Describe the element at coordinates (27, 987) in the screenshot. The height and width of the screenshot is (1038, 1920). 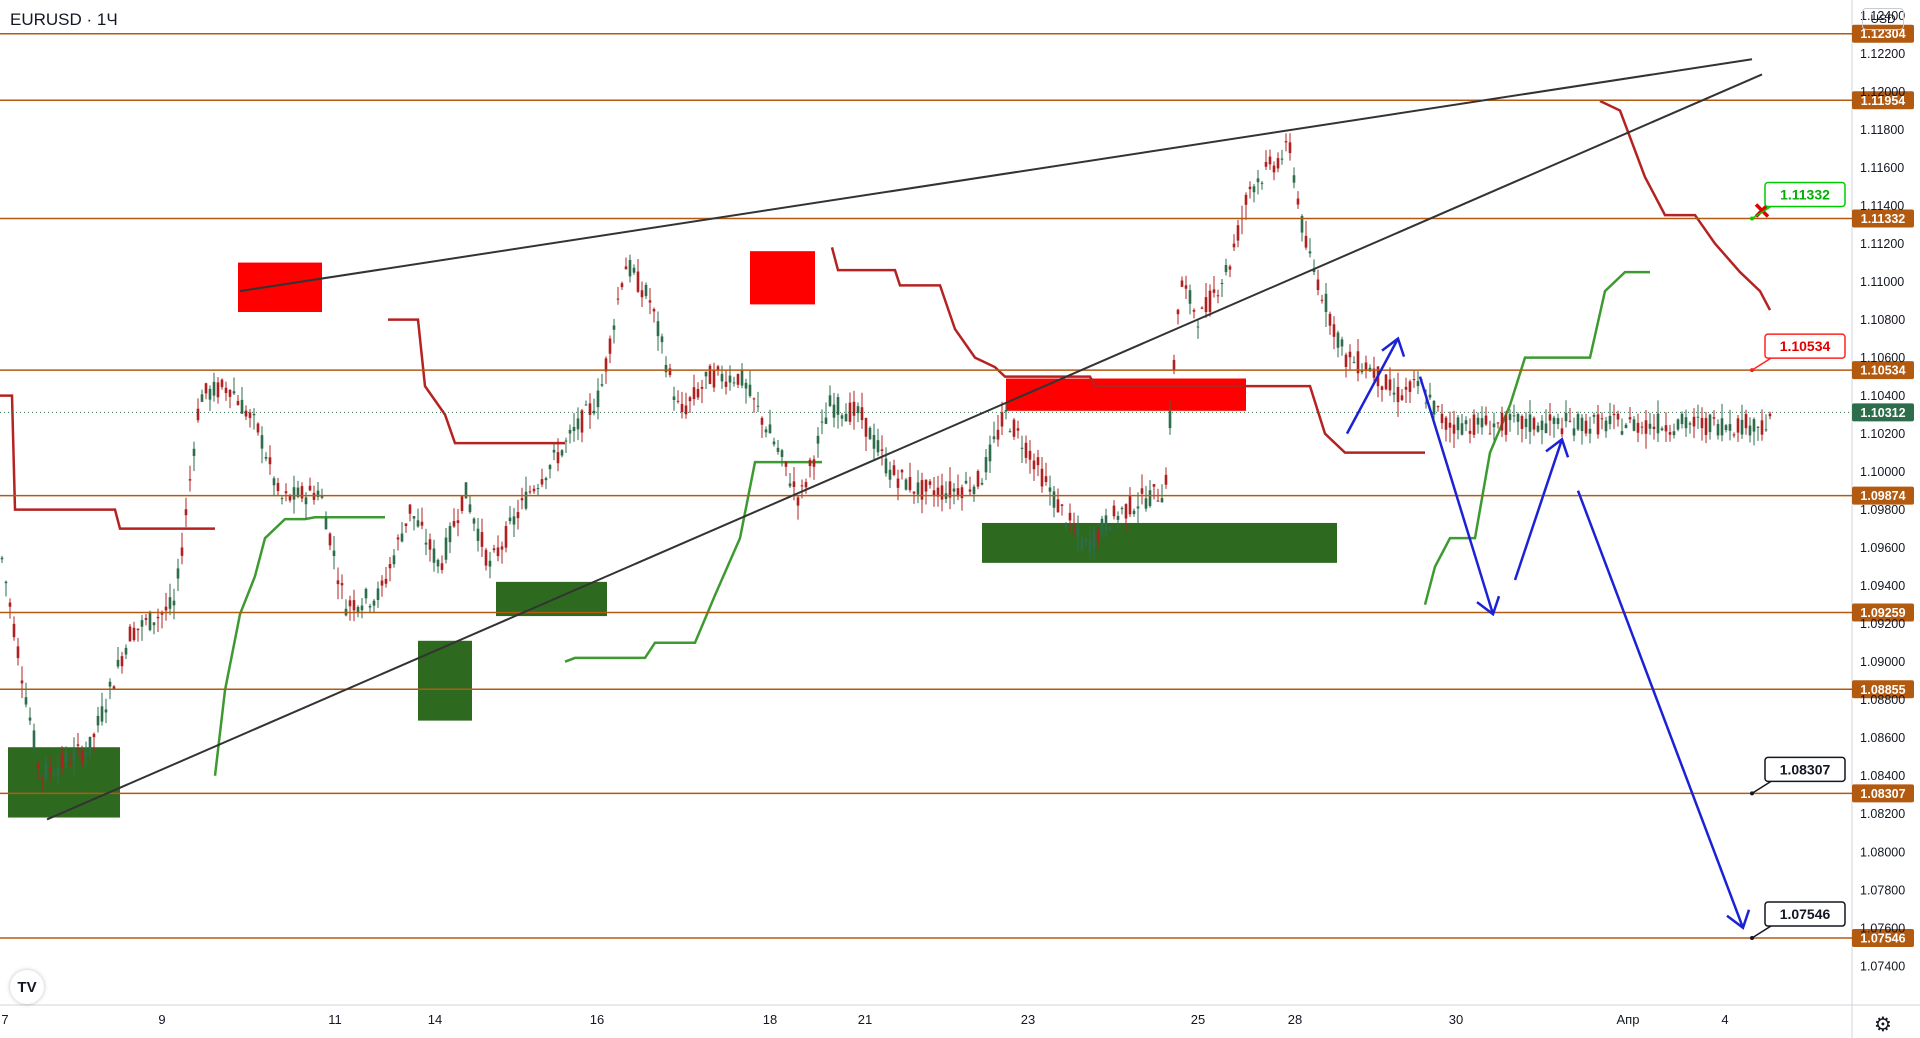
I see `tradingview-logo-icon: TV` at that location.